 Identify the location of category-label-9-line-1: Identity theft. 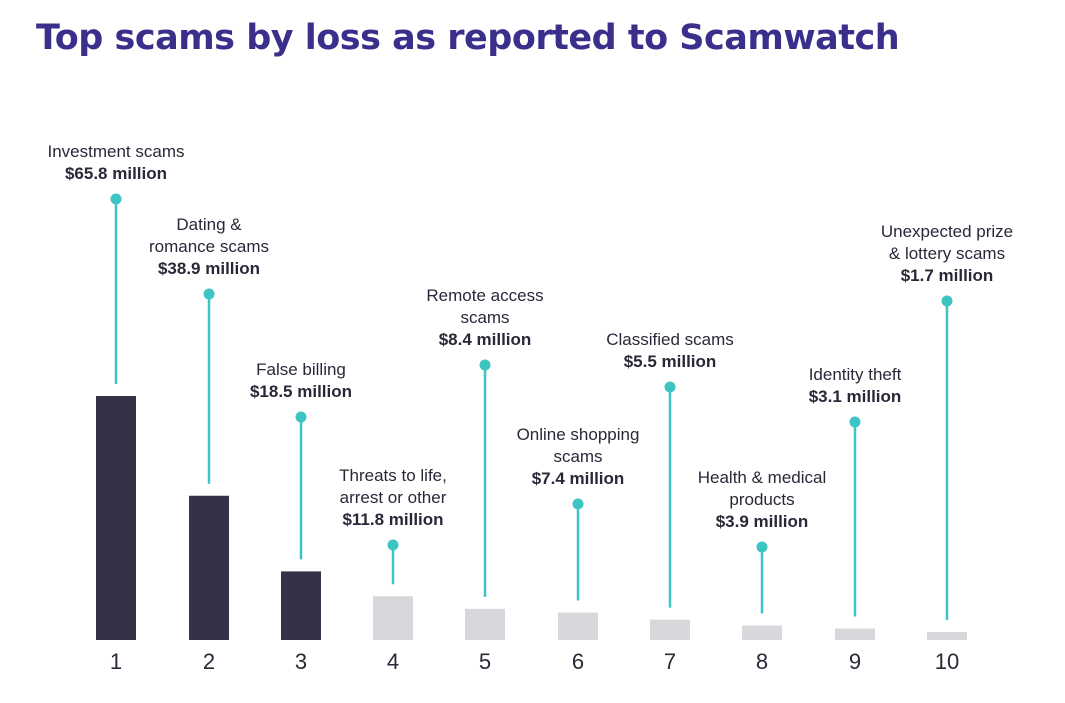
(855, 374).